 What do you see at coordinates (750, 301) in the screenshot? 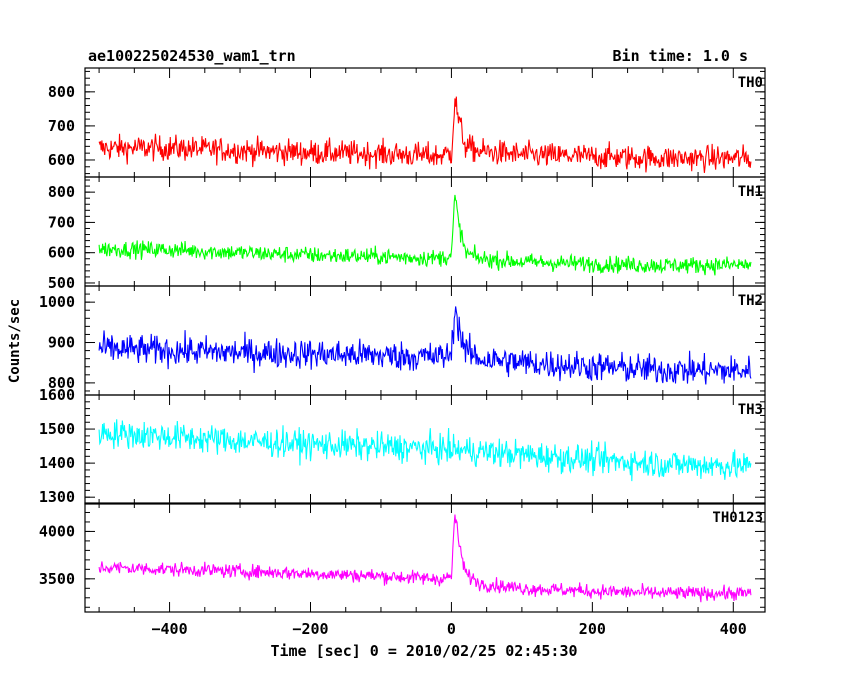
I see `series-label-th2: TH2` at bounding box center [750, 301].